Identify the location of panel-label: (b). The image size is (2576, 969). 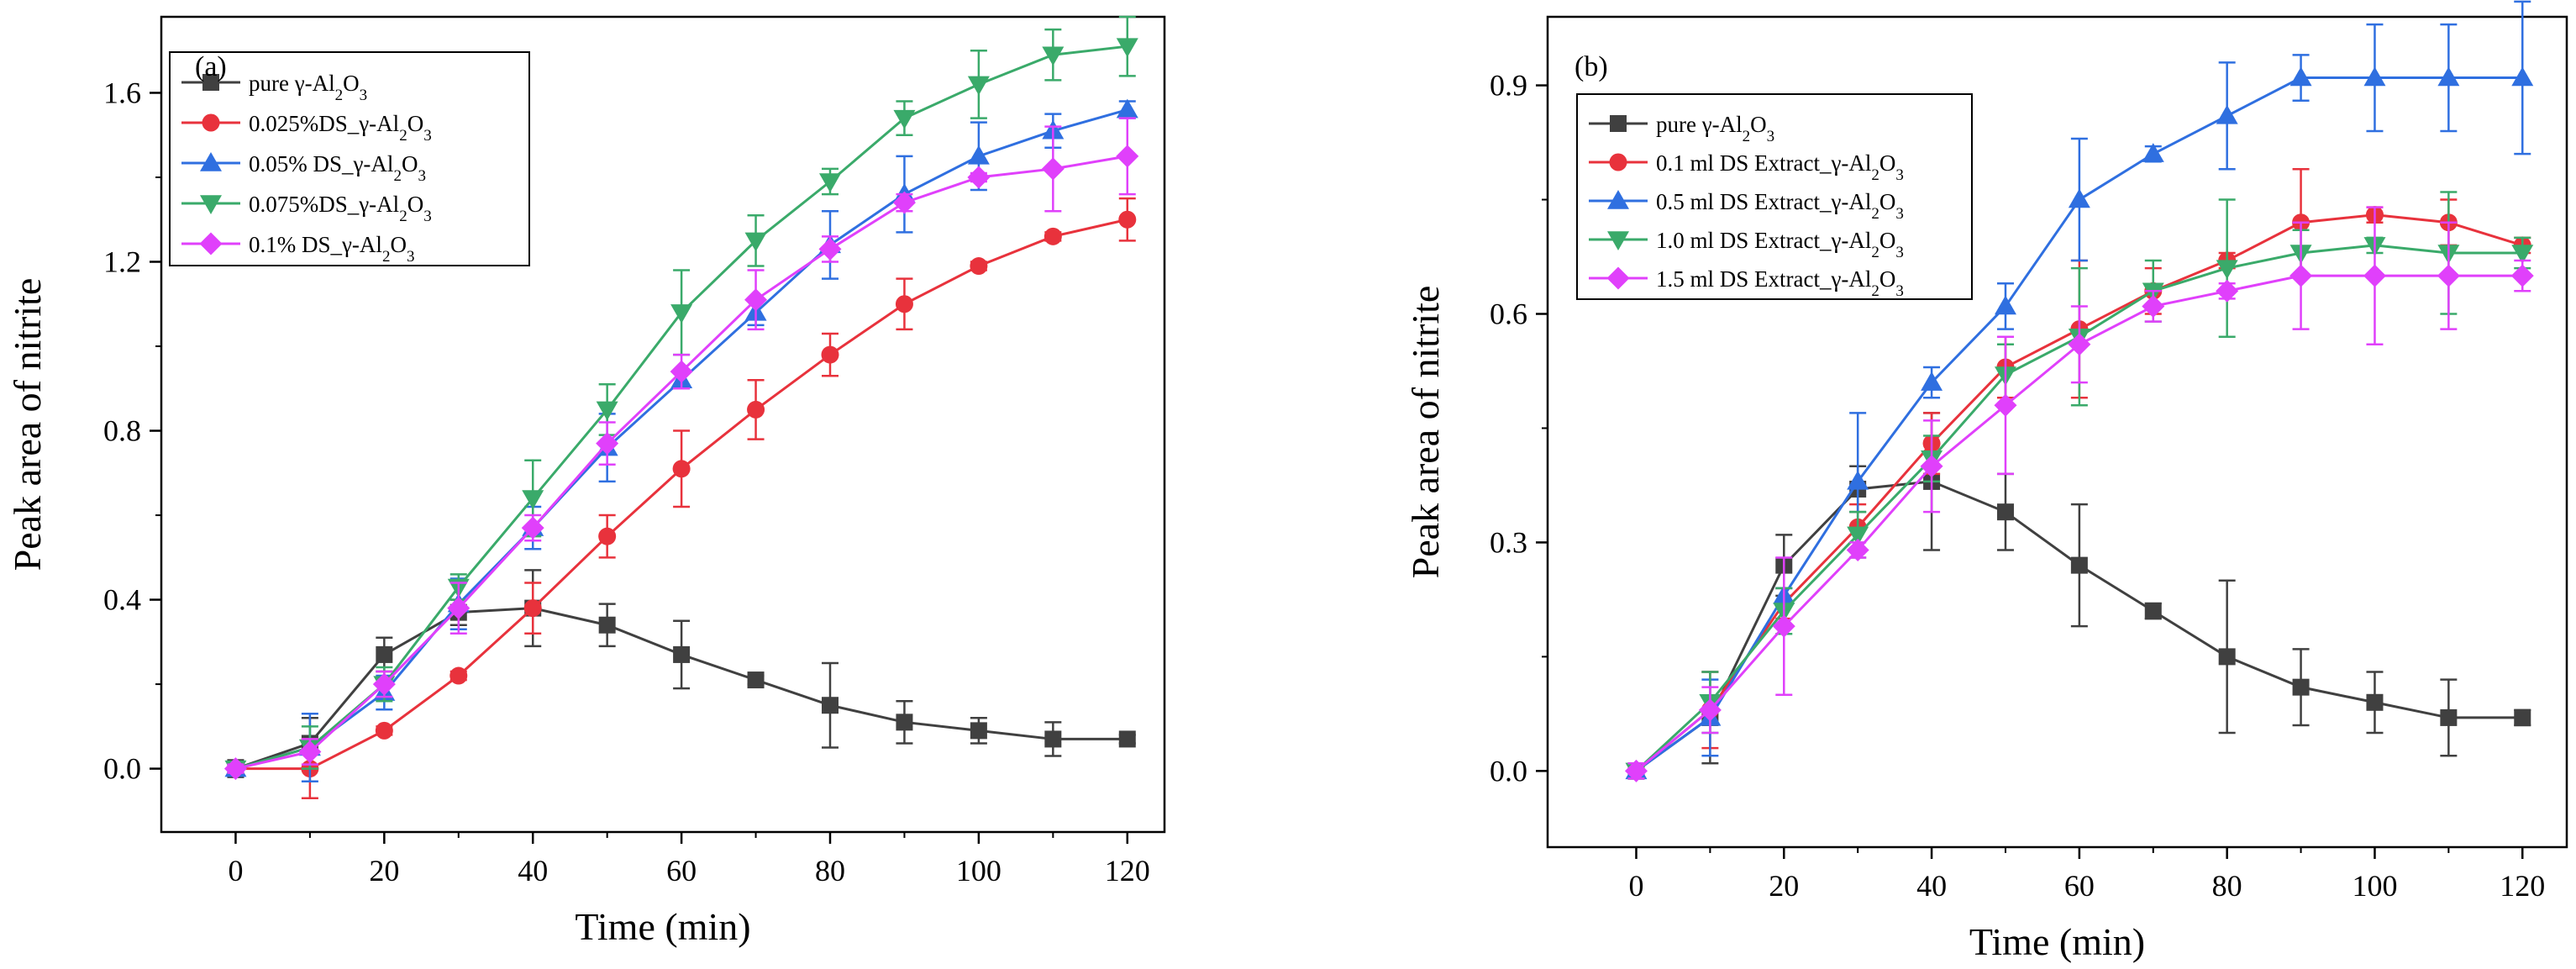
(1591, 66).